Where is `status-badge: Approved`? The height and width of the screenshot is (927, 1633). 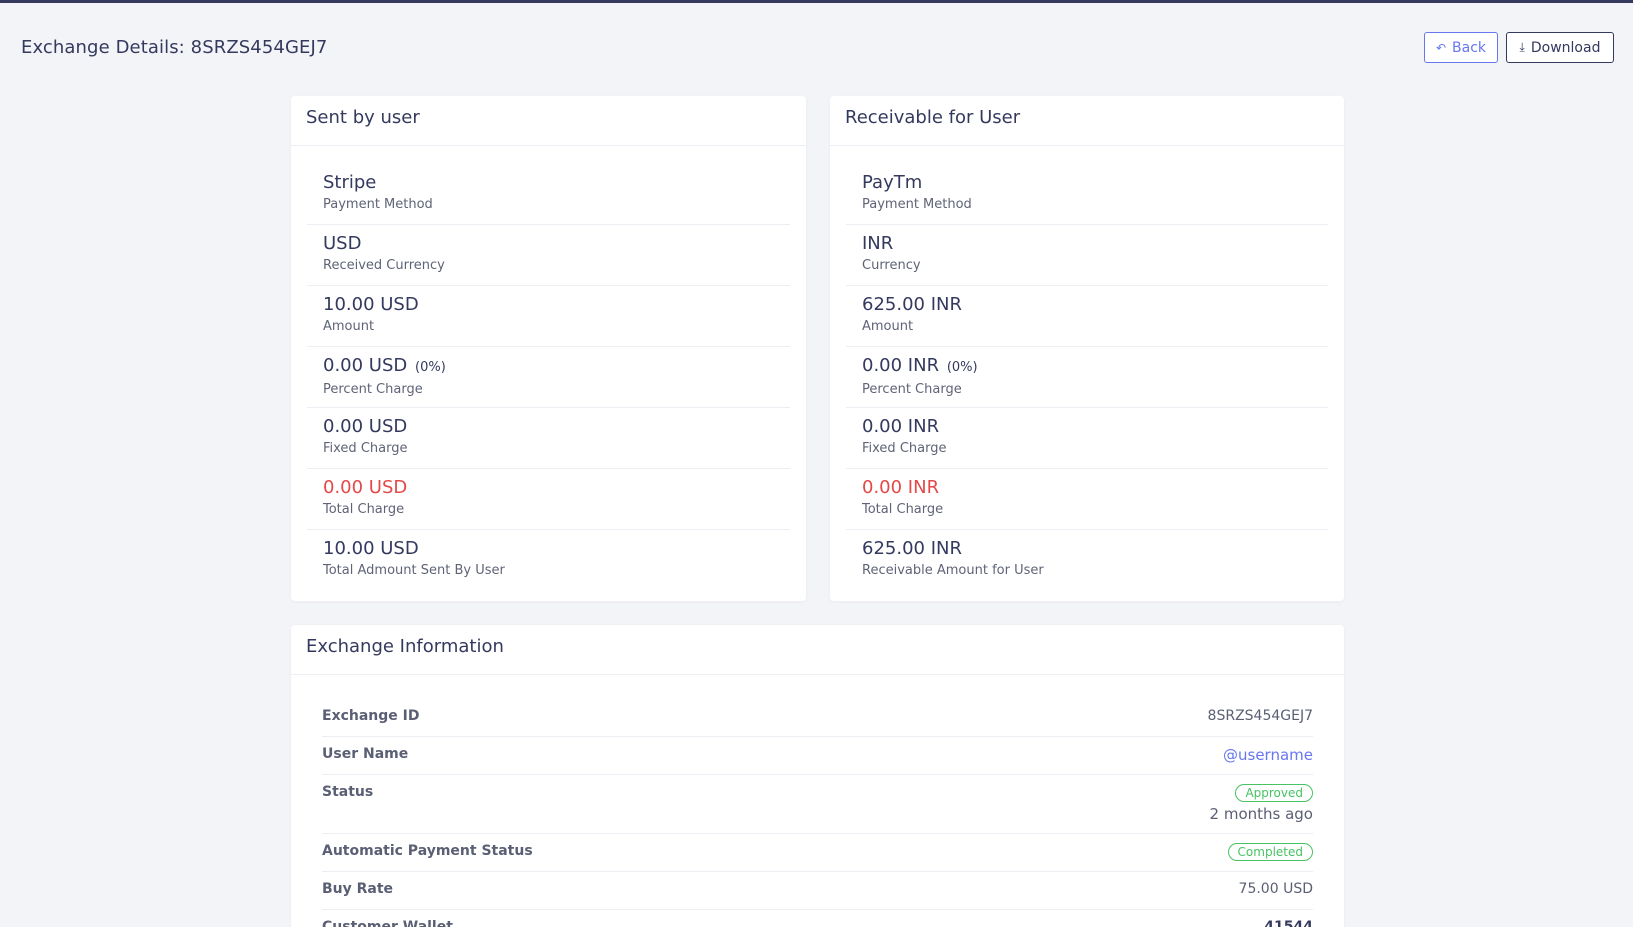 status-badge: Approved is located at coordinates (1274, 793).